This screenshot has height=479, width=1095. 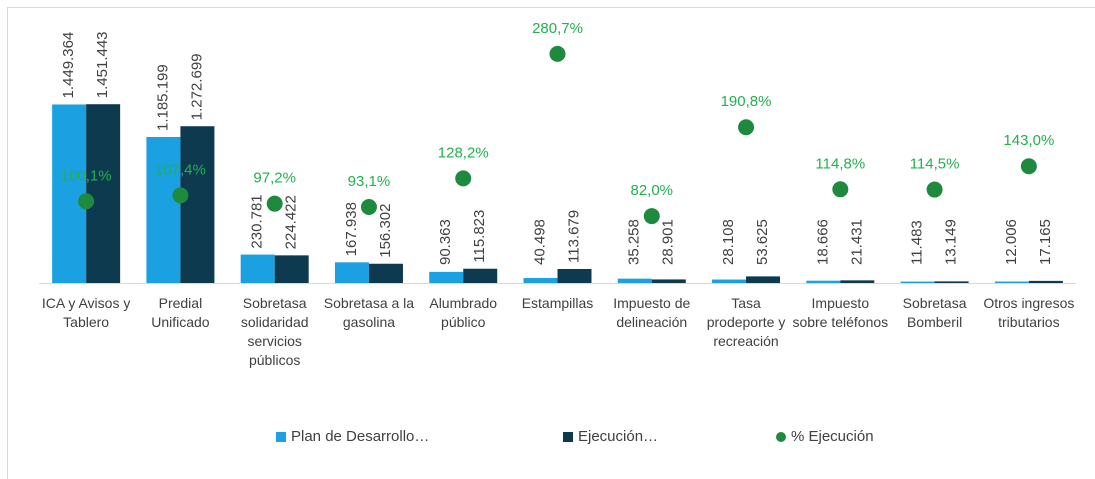 What do you see at coordinates (728, 242) in the screenshot?
I see `bar-value-label: 28.108` at bounding box center [728, 242].